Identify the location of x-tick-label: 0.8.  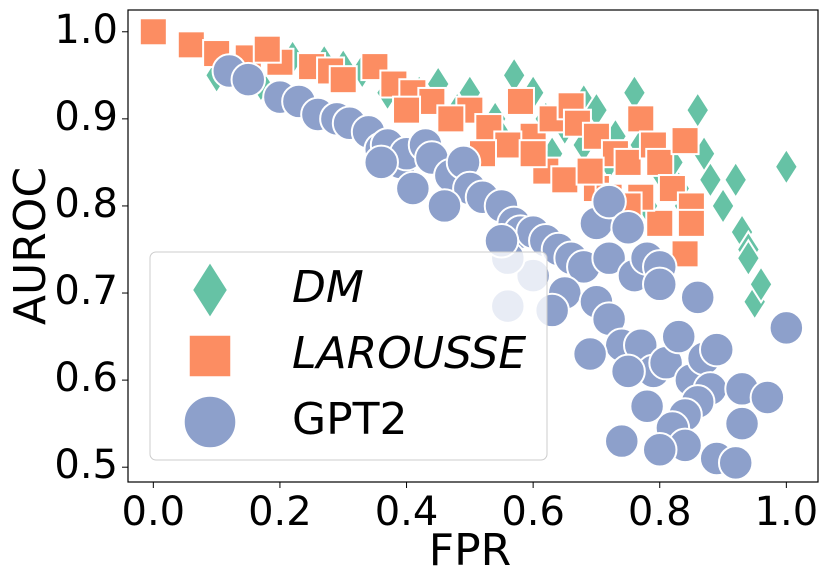
(660, 512).